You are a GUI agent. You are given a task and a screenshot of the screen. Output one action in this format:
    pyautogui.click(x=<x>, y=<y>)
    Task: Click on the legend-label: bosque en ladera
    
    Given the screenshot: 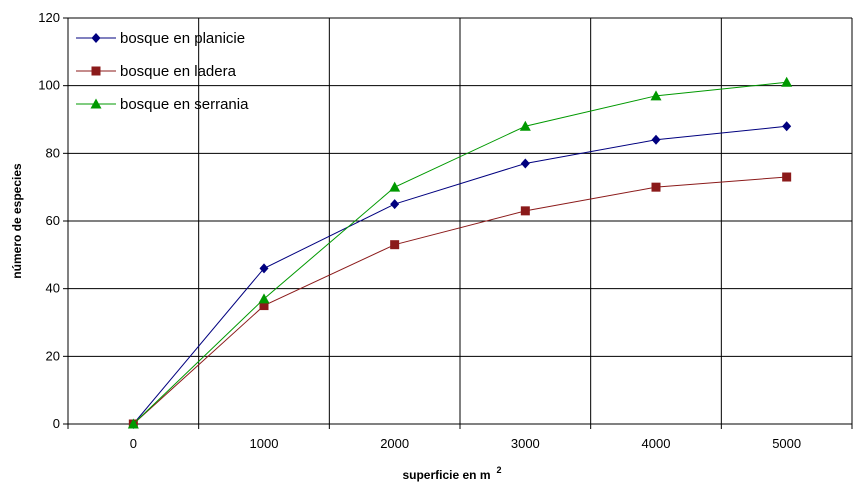 What is the action you would take?
    pyautogui.click(x=178, y=71)
    